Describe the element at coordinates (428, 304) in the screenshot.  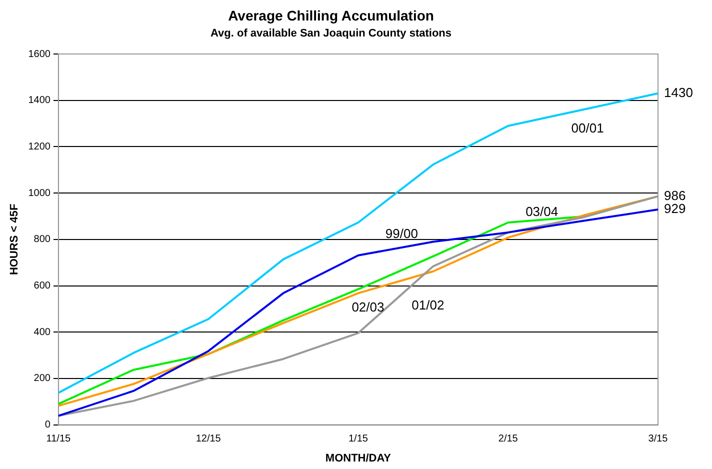
I see `series-label: 01/02` at that location.